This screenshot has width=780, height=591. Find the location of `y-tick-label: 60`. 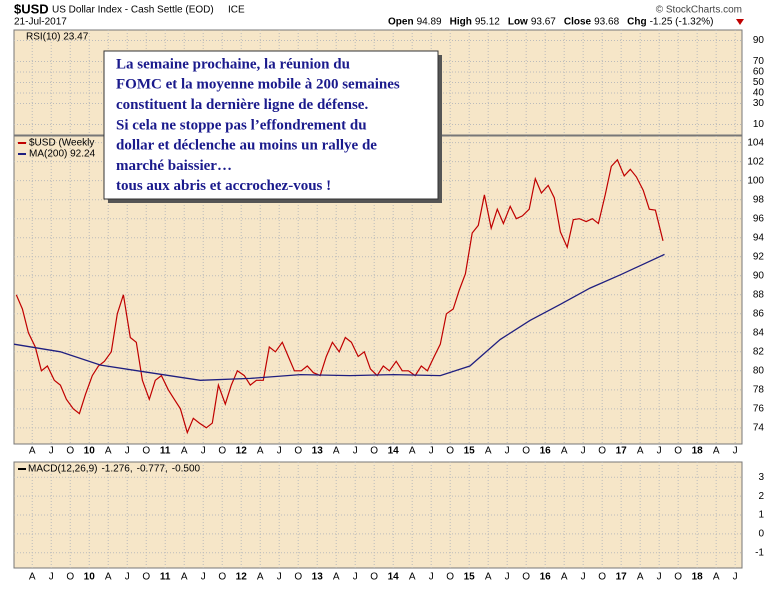

y-tick-label: 60 is located at coordinates (759, 72).